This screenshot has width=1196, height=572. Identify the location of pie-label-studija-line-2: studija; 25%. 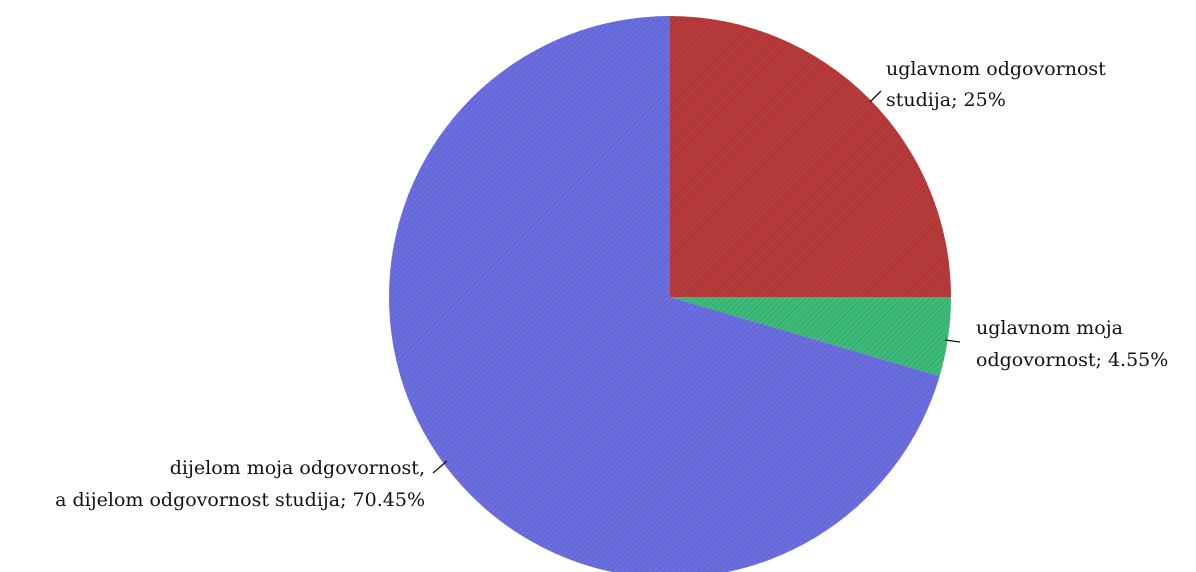
(946, 100).